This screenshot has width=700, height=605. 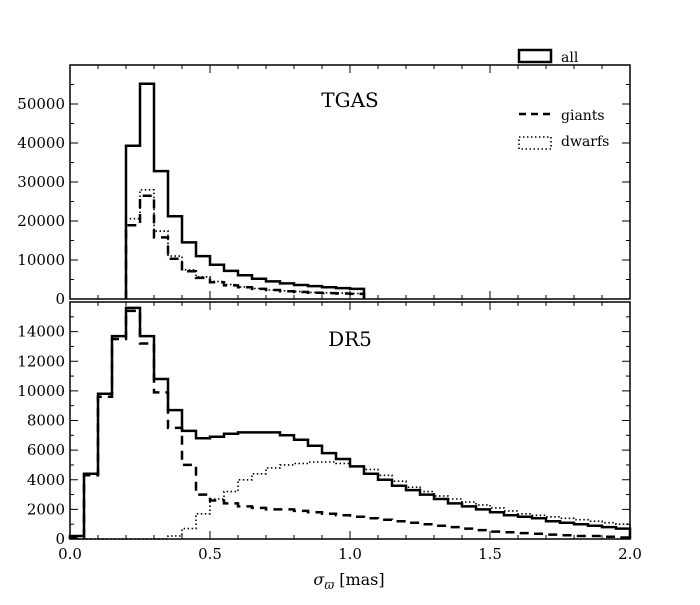 What do you see at coordinates (349, 100) in the screenshot?
I see `tgas-panel-title: TGAS` at bounding box center [349, 100].